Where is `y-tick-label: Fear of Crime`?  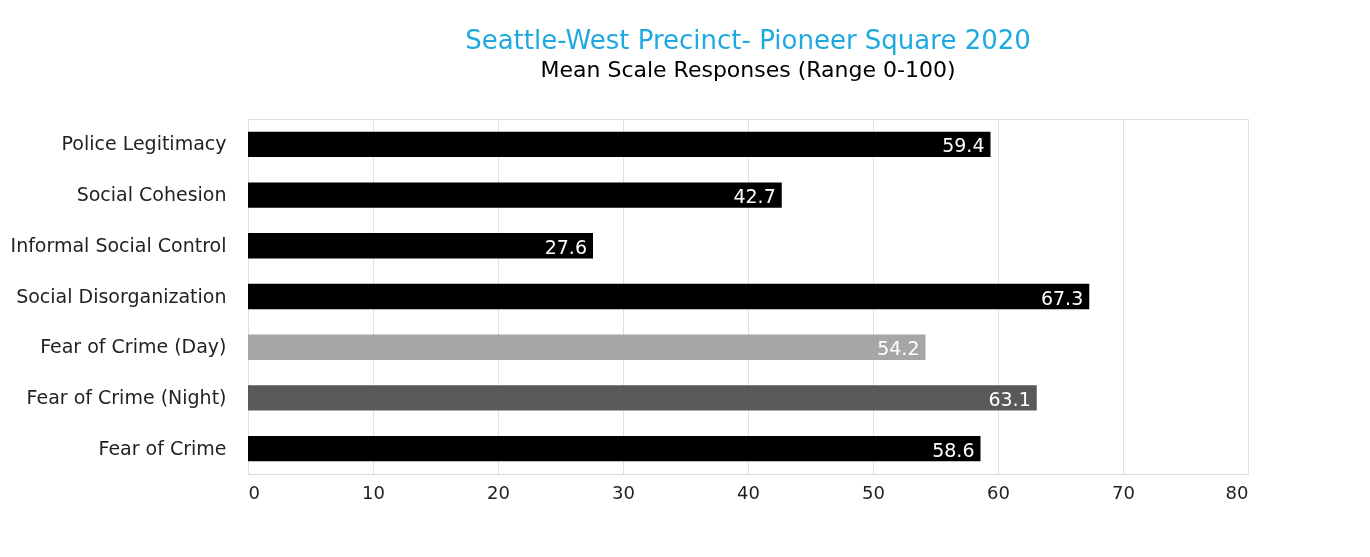
y-tick-label: Fear of Crime is located at coordinates (162, 447).